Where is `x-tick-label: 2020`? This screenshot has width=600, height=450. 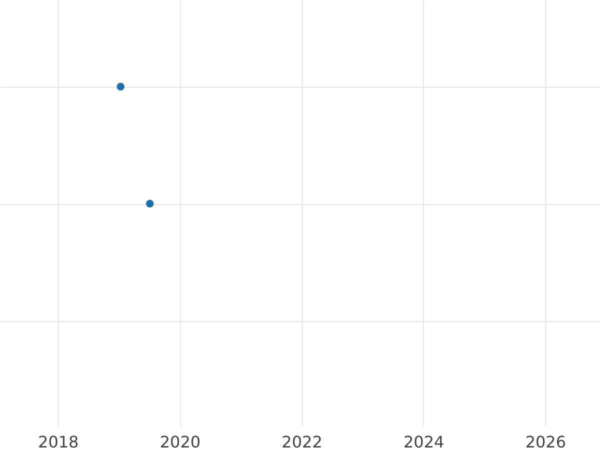 x-tick-label: 2020 is located at coordinates (180, 441).